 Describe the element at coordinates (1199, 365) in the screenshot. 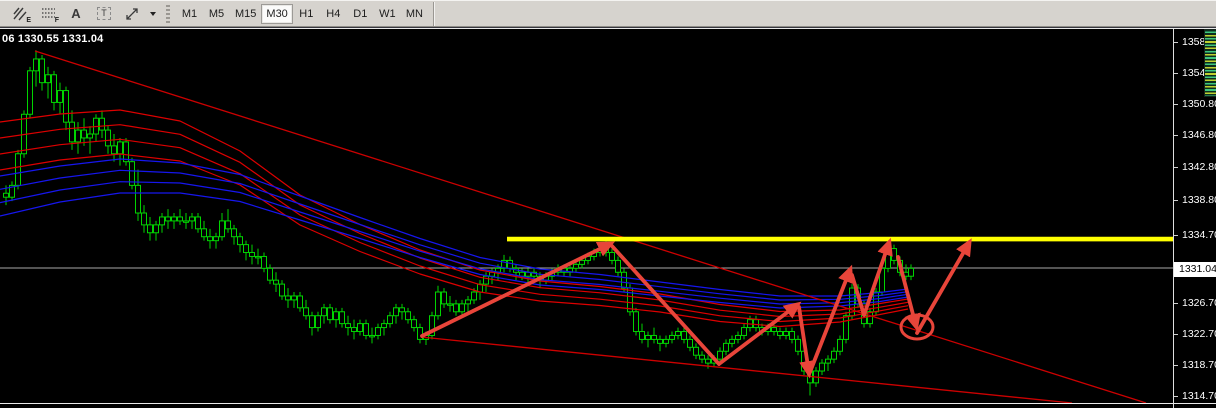

I see `axis-label: 1318.70` at that location.